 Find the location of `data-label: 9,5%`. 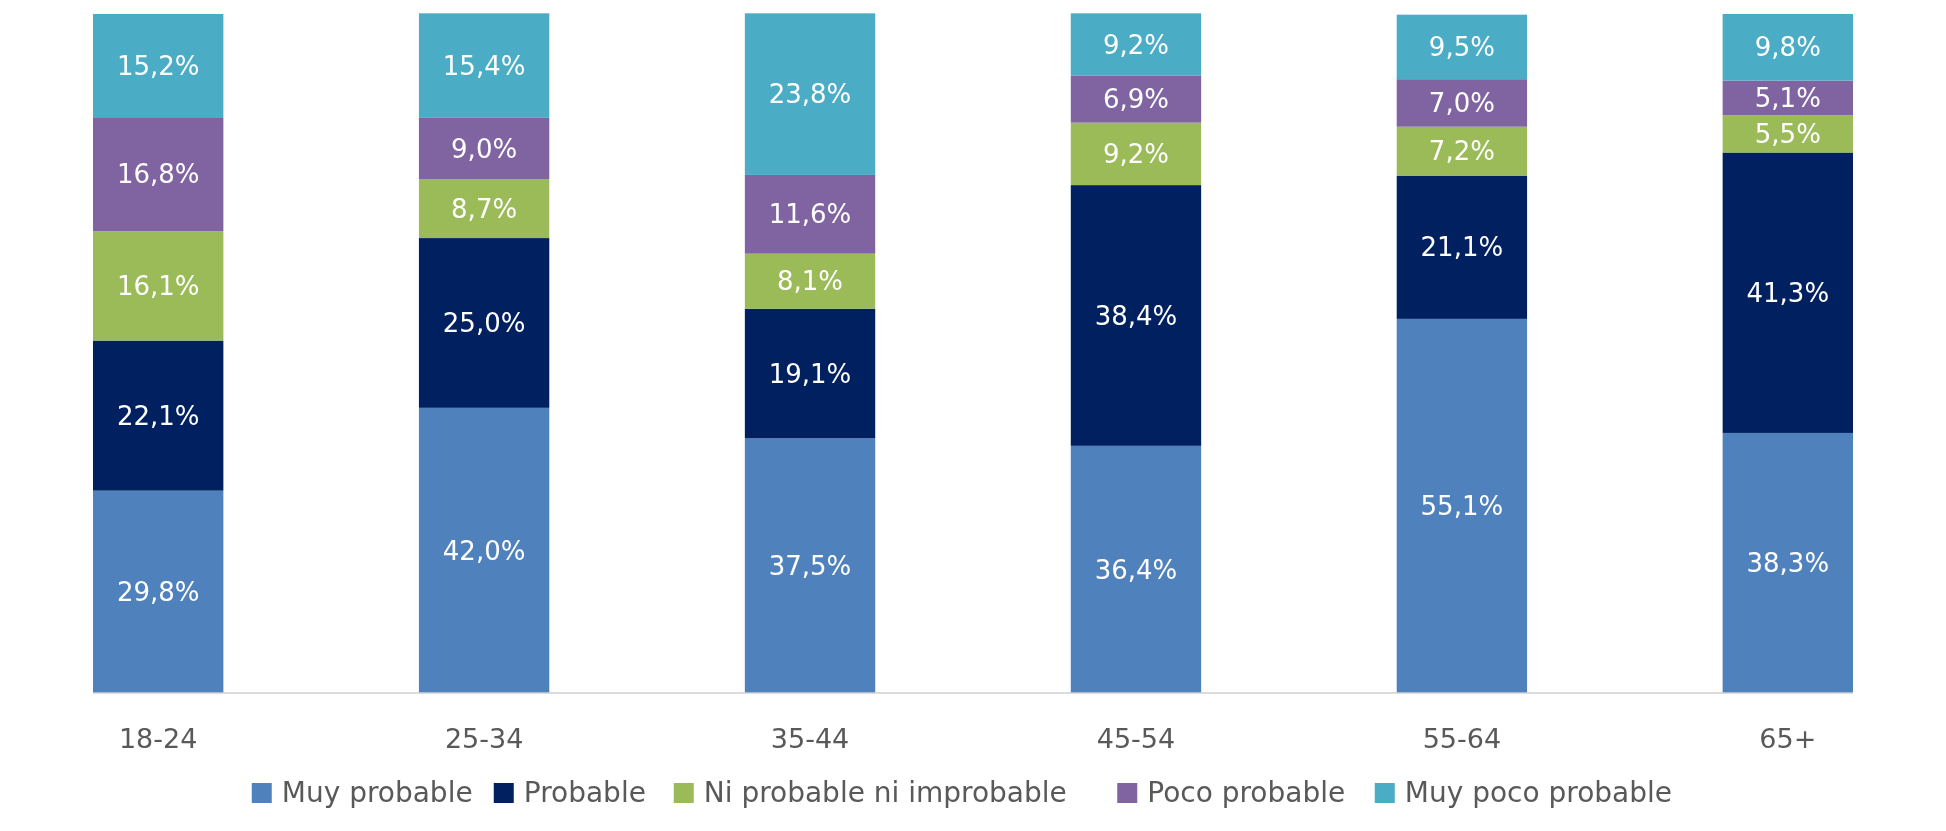

data-label: 9,5% is located at coordinates (1461, 47).